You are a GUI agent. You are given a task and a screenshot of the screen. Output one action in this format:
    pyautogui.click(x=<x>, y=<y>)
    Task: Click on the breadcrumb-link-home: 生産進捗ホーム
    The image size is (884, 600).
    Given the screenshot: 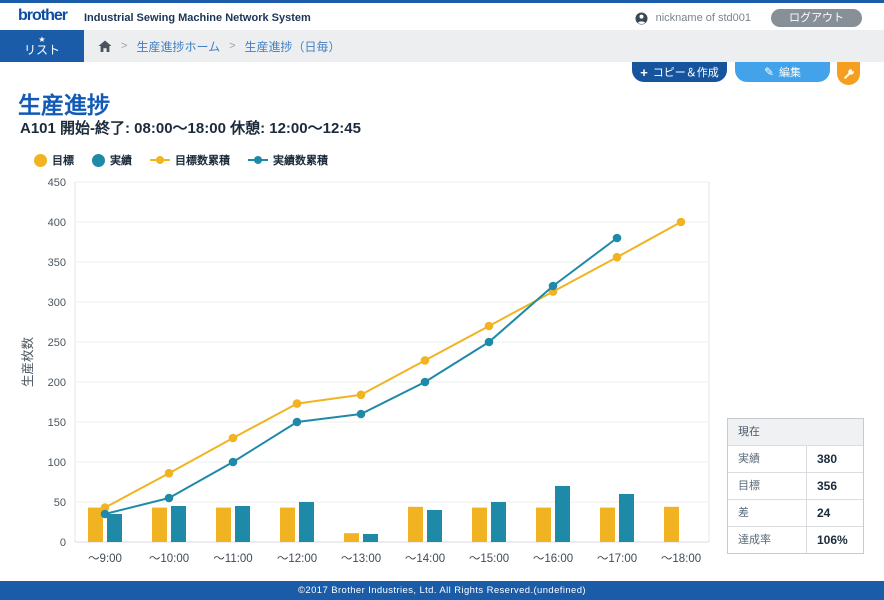 What is the action you would take?
    pyautogui.click(x=178, y=46)
    